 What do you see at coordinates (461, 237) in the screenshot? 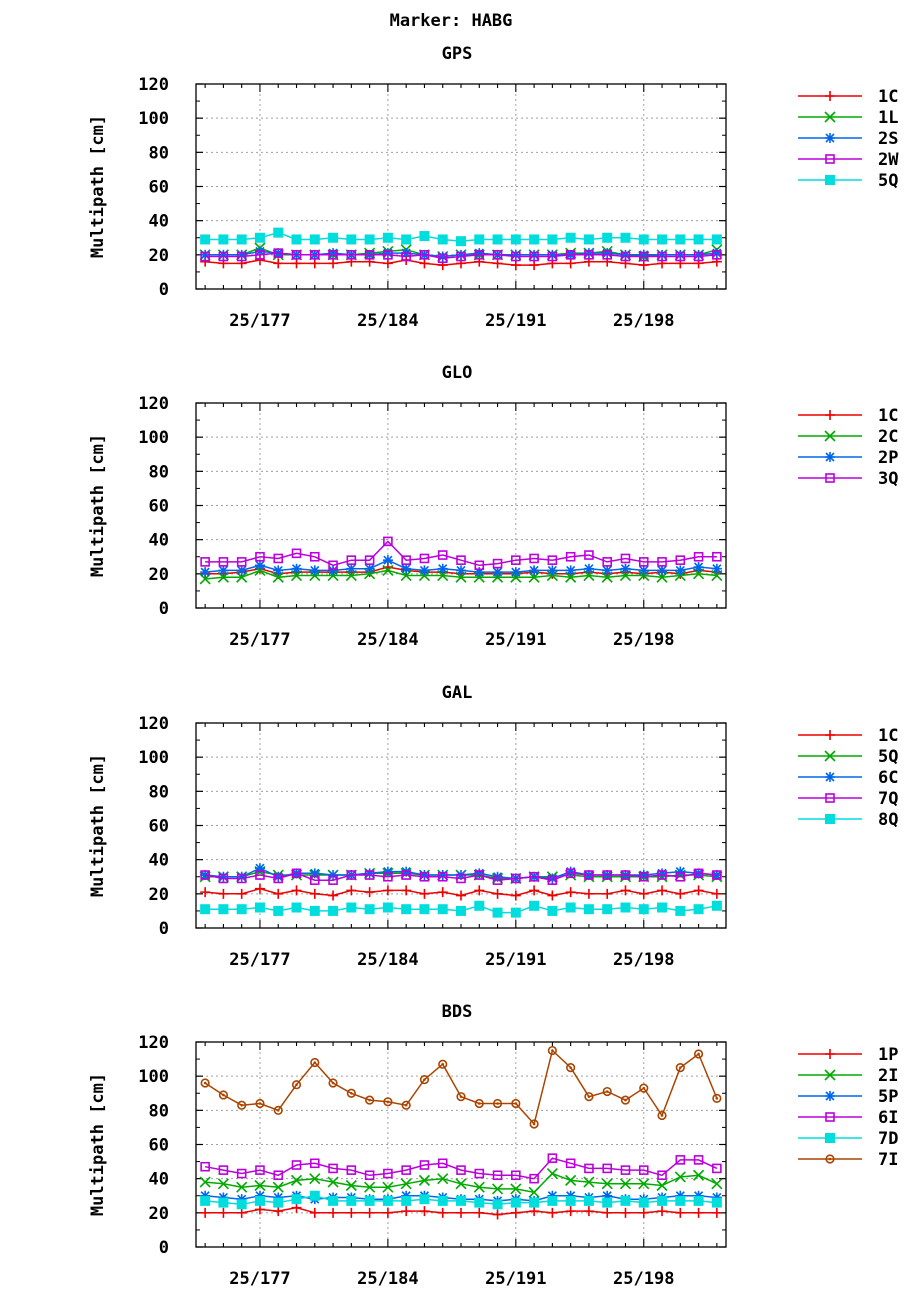
I see `series-5Q` at bounding box center [461, 237].